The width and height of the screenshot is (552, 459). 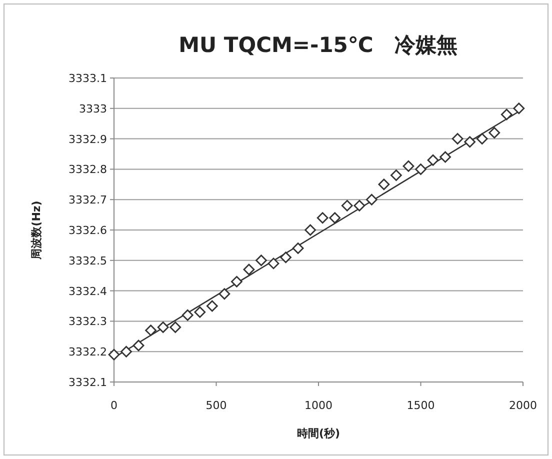 I want to click on y-tick-label: 3332.9, so click(x=87, y=139).